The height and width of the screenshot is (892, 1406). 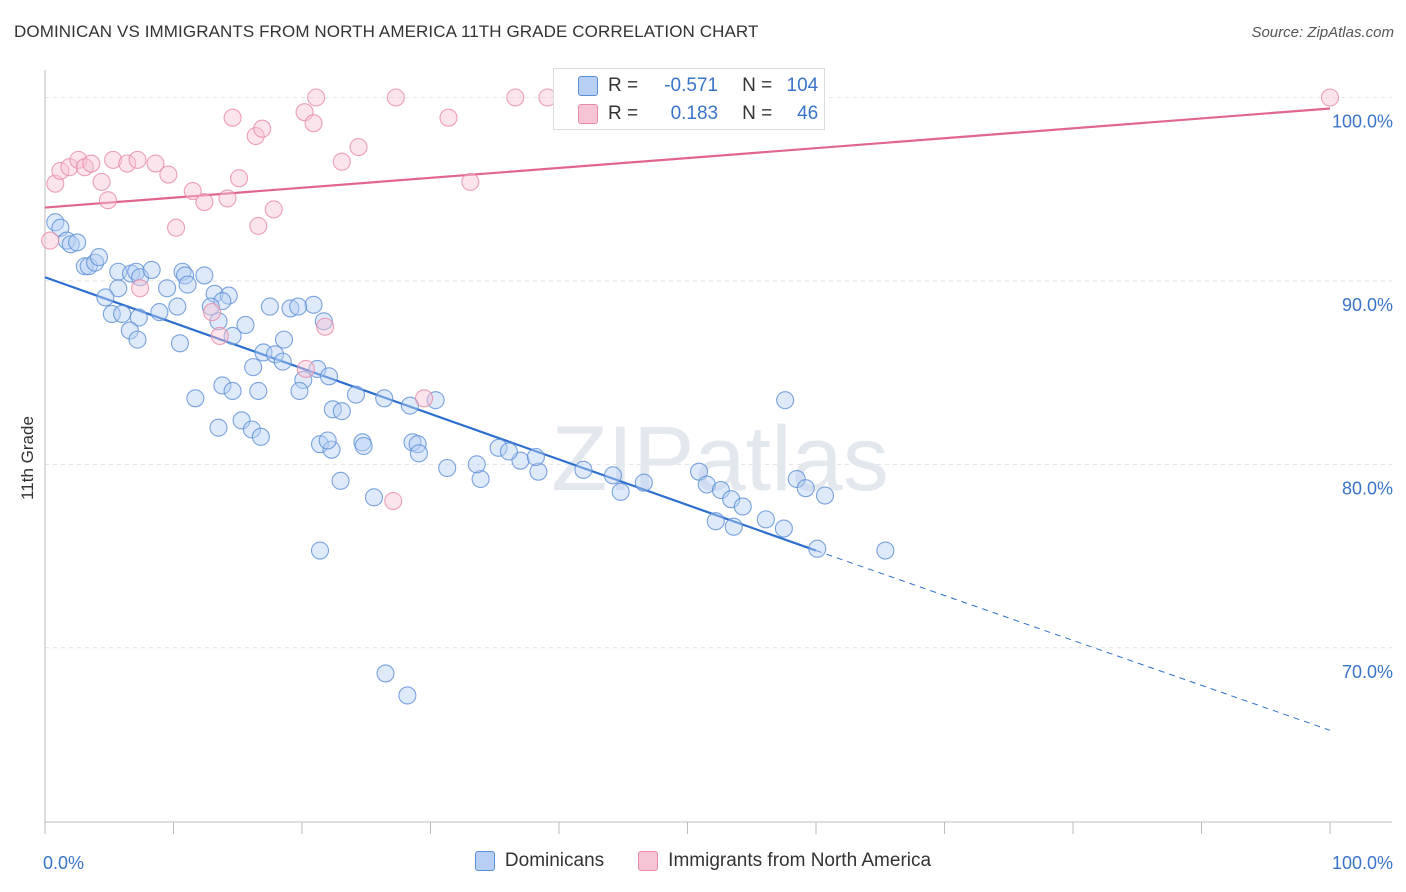 I want to click on y-tick-label: 90.0%, so click(x=1367, y=305).